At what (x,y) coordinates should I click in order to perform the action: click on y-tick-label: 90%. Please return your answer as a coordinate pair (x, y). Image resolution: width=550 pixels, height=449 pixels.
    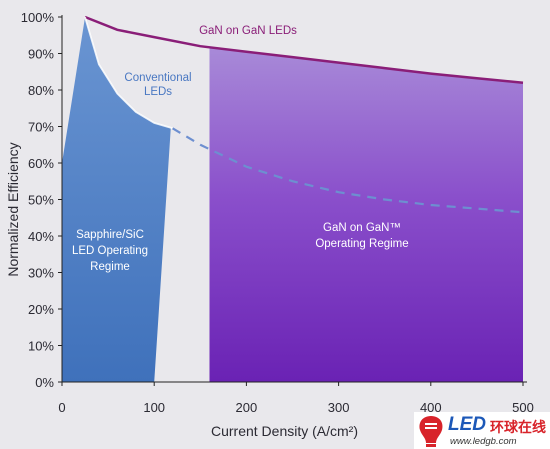
    Looking at the image, I should click on (41, 54).